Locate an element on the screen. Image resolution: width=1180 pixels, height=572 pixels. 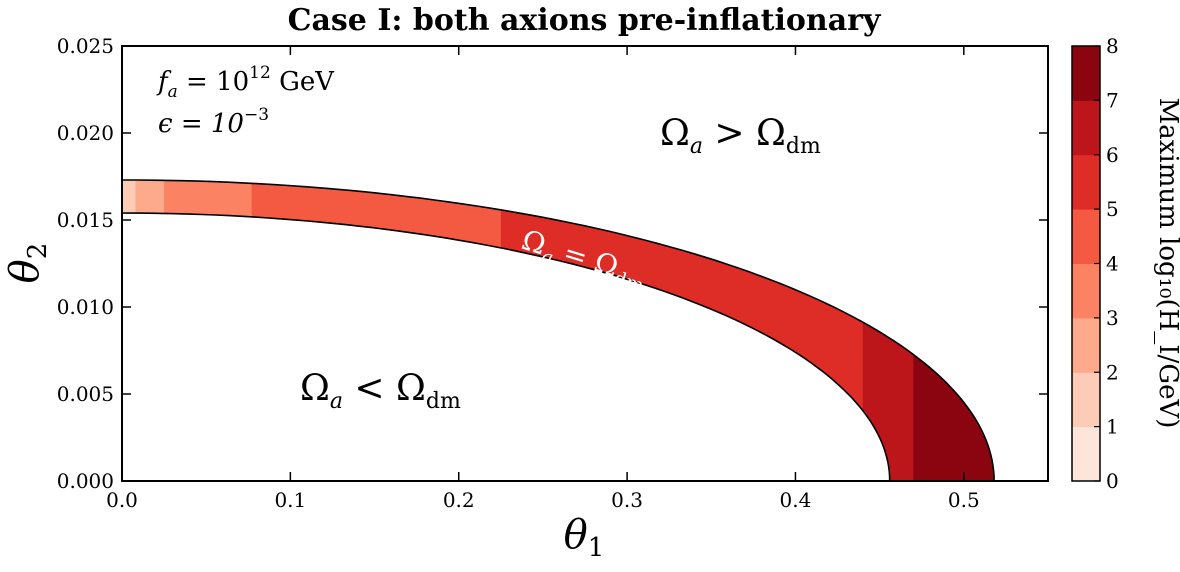
colorbar-tick-label: 1 is located at coordinates (1112, 427).